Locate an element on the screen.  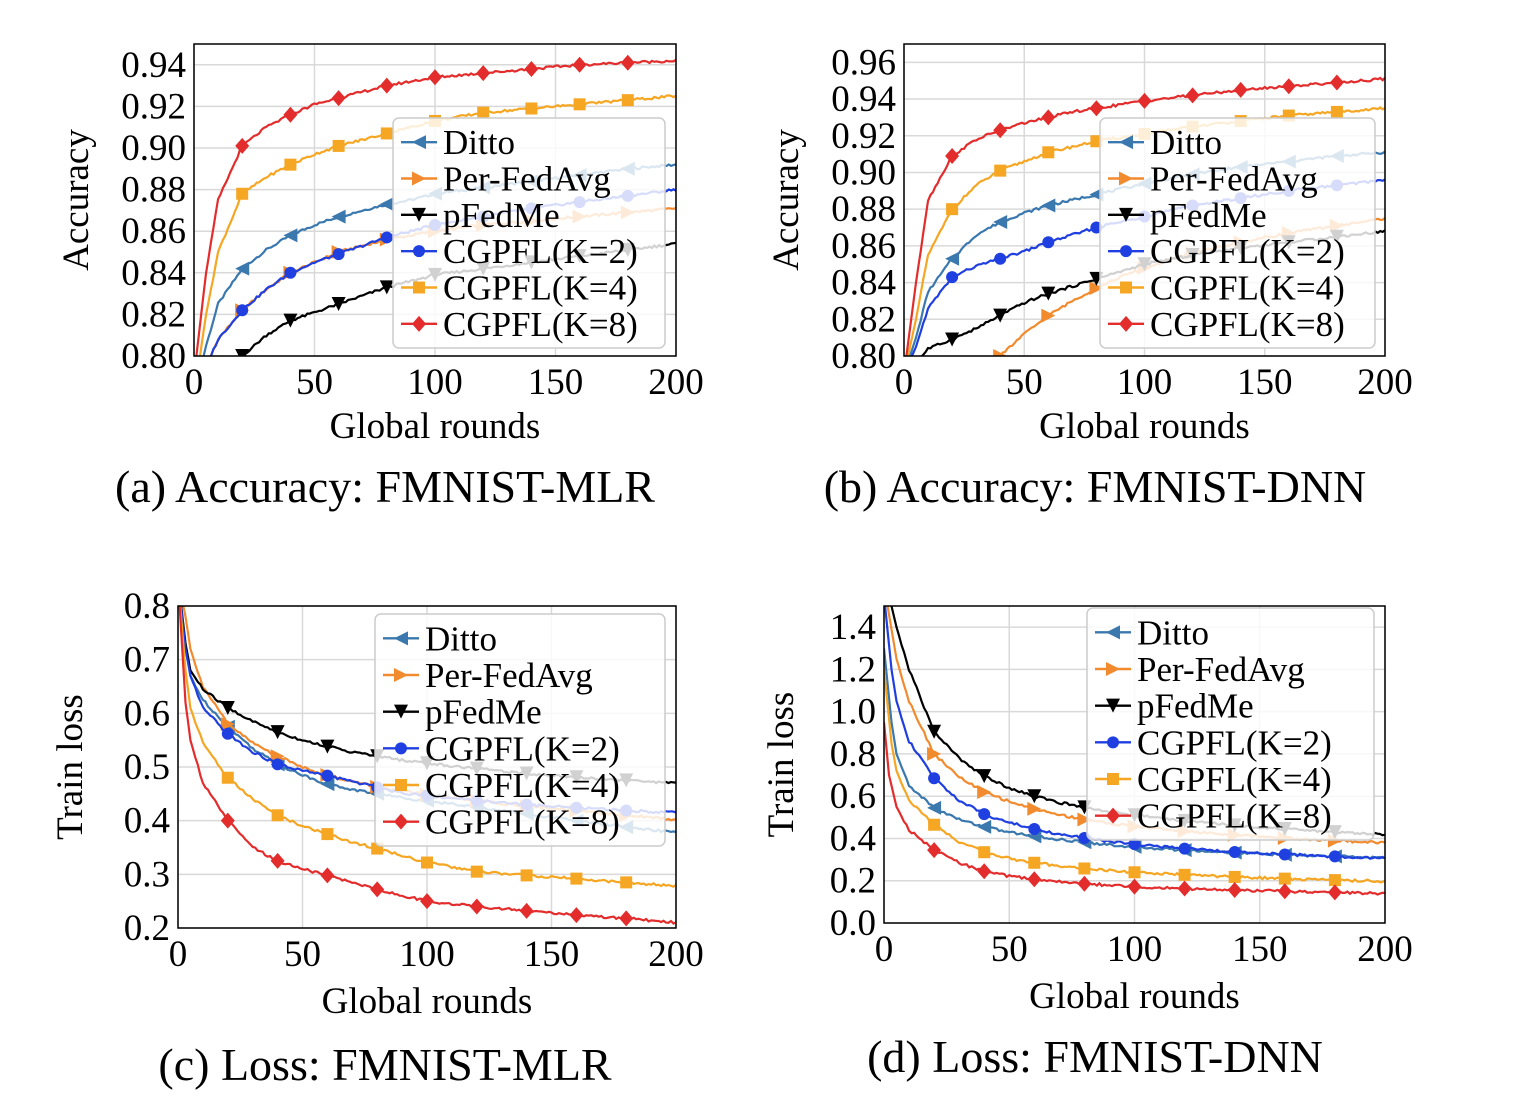
y-tick-label: 0.90 is located at coordinates (153, 148).